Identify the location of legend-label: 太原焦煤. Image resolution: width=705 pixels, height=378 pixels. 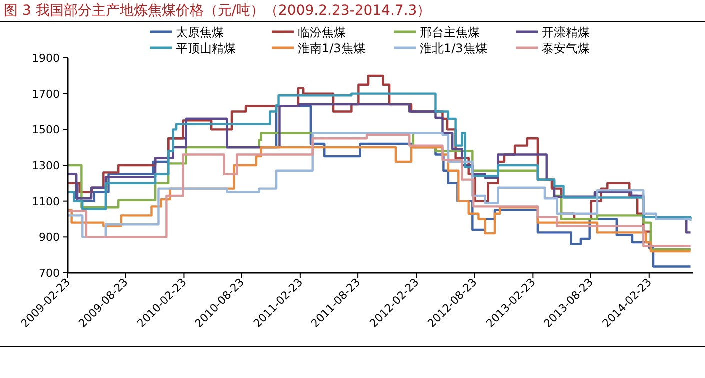
(200, 33).